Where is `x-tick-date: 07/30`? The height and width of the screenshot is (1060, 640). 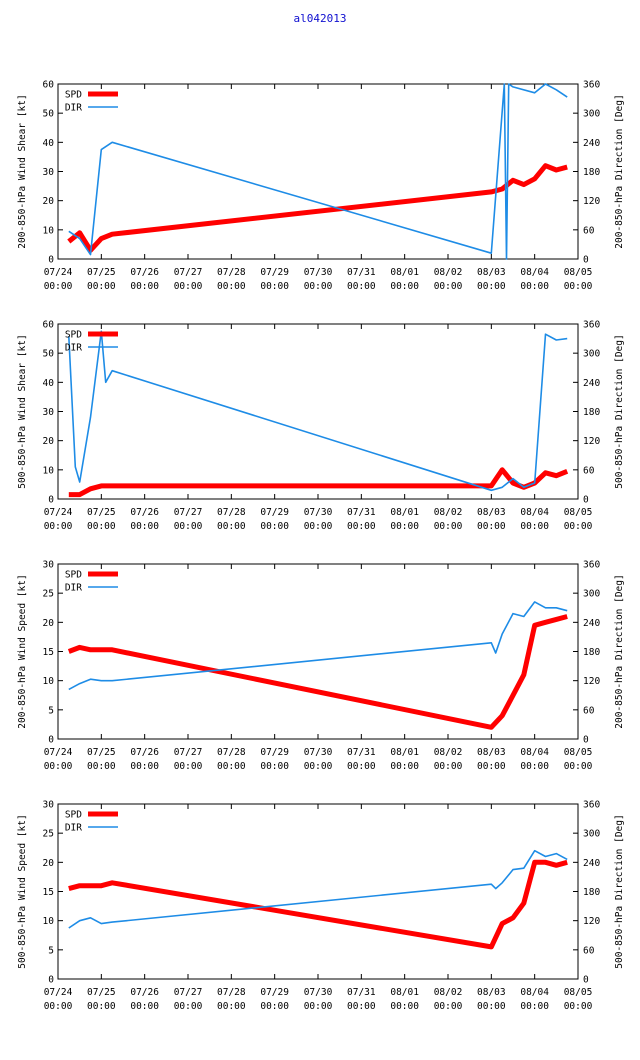
x-tick-date: 07/30 is located at coordinates (318, 992).